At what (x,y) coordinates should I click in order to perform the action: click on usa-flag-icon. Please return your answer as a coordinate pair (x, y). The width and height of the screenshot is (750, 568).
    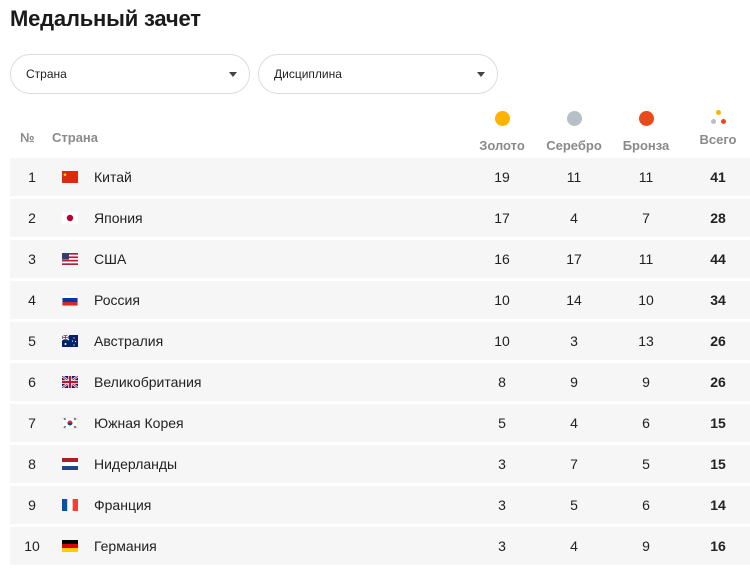
    Looking at the image, I should click on (70, 259).